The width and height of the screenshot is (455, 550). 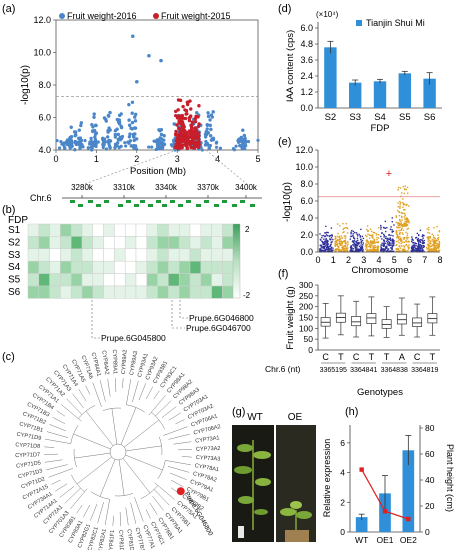 What do you see at coordinates (380, 392) in the screenshot?
I see `box-f-xlabel: Genotypes` at bounding box center [380, 392].